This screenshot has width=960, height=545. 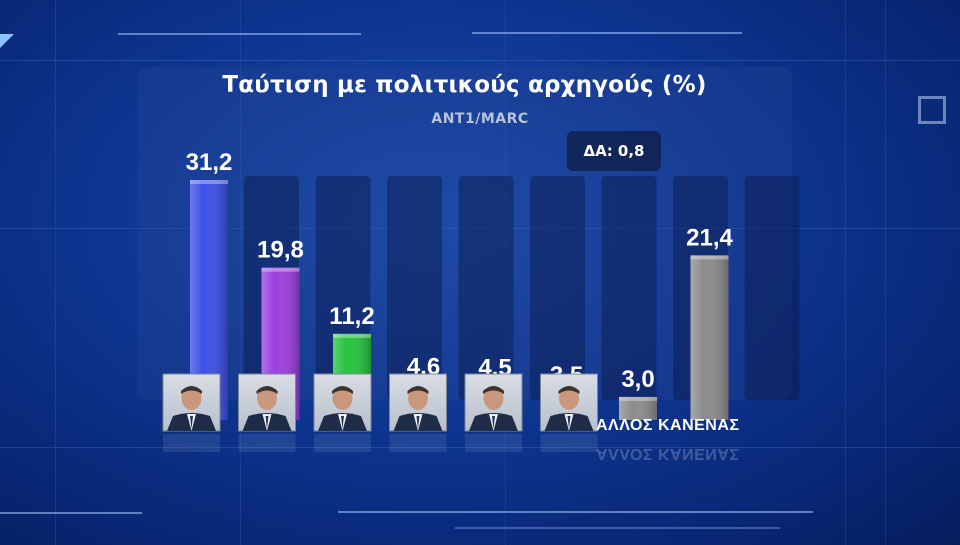 I want to click on data-label: 21,4, so click(x=709, y=237).